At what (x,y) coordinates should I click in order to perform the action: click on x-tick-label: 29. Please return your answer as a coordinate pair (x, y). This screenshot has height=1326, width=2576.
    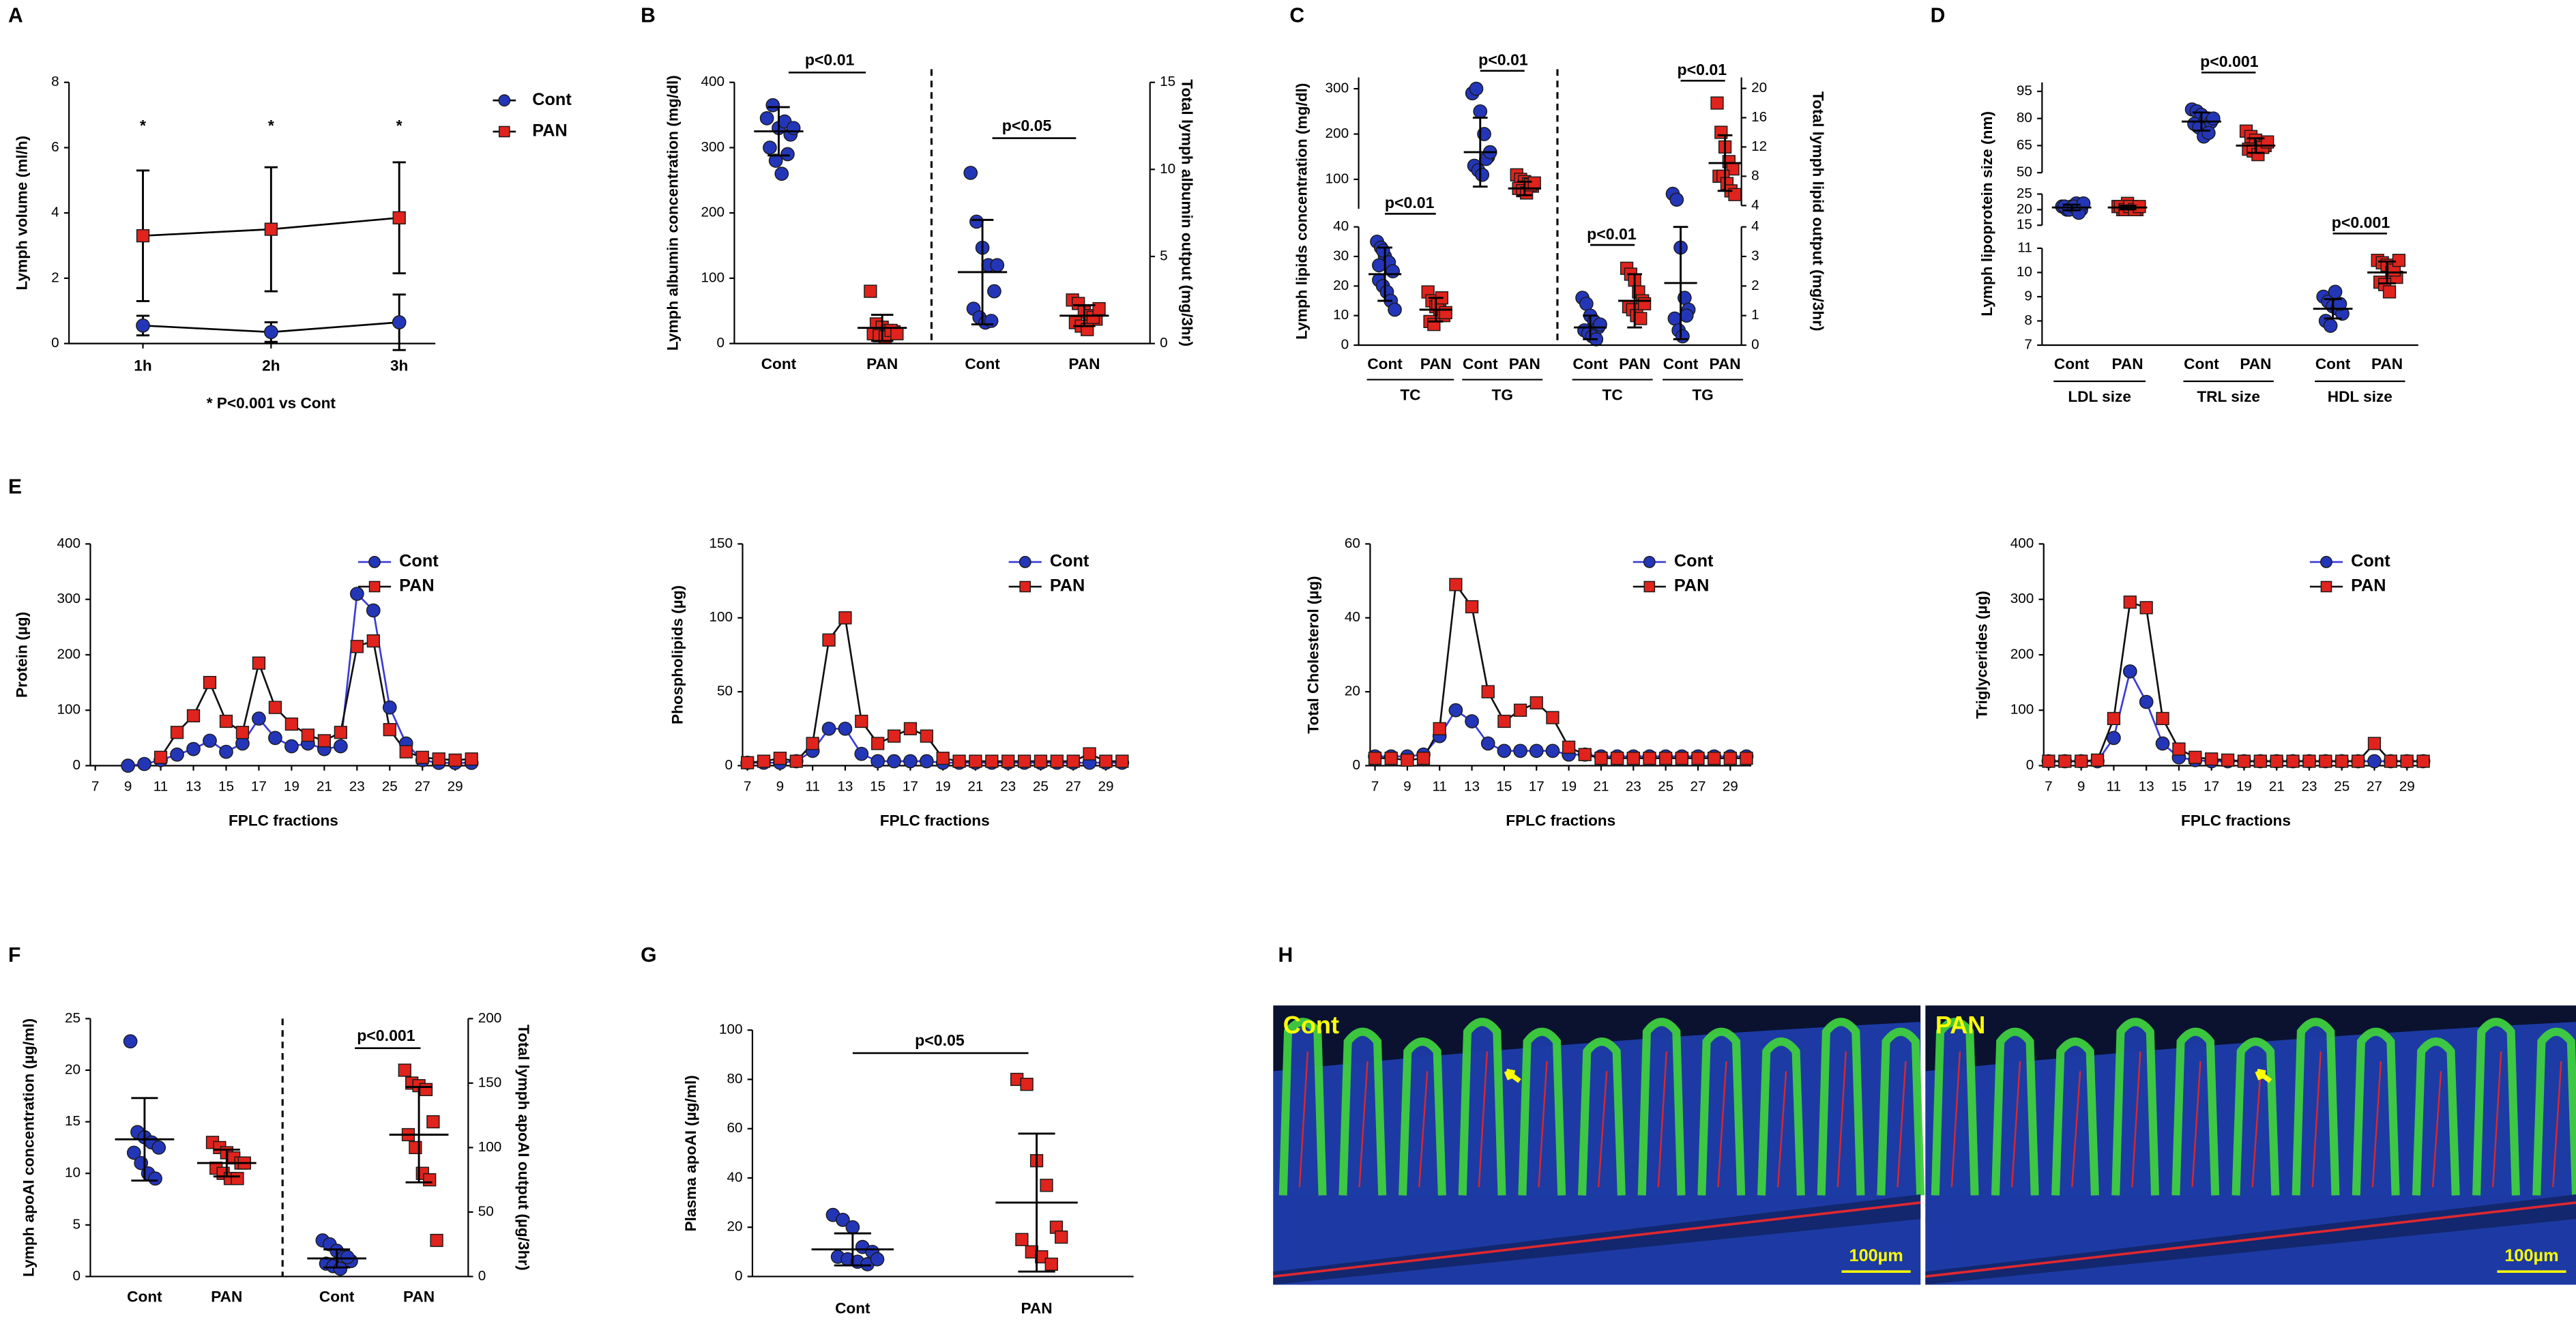
    Looking at the image, I should click on (2407, 786).